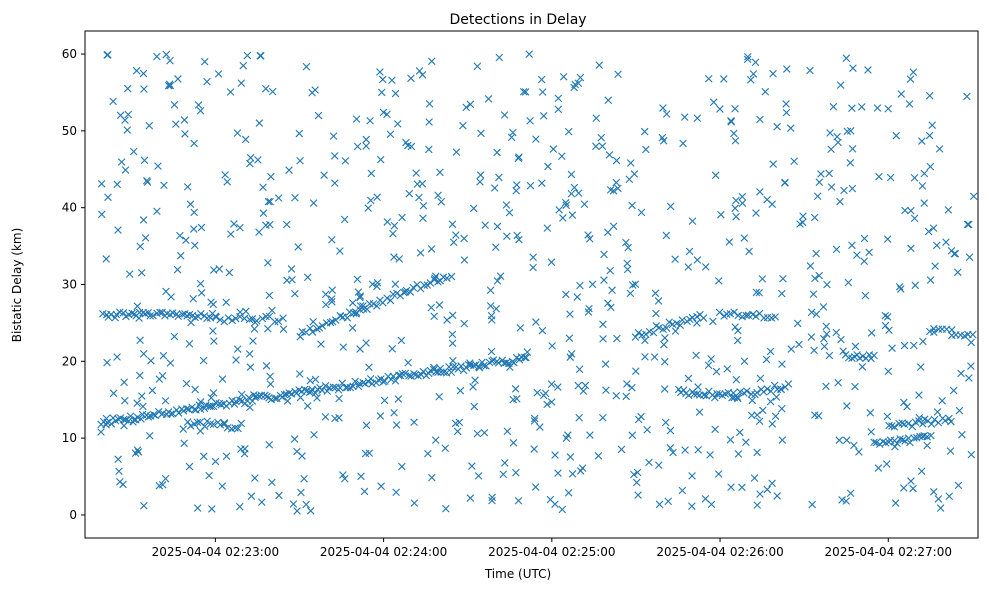 This screenshot has width=989, height=594. Describe the element at coordinates (73, 284) in the screenshot. I see `y-axis: 0 10 20 30 40 50 60` at that location.